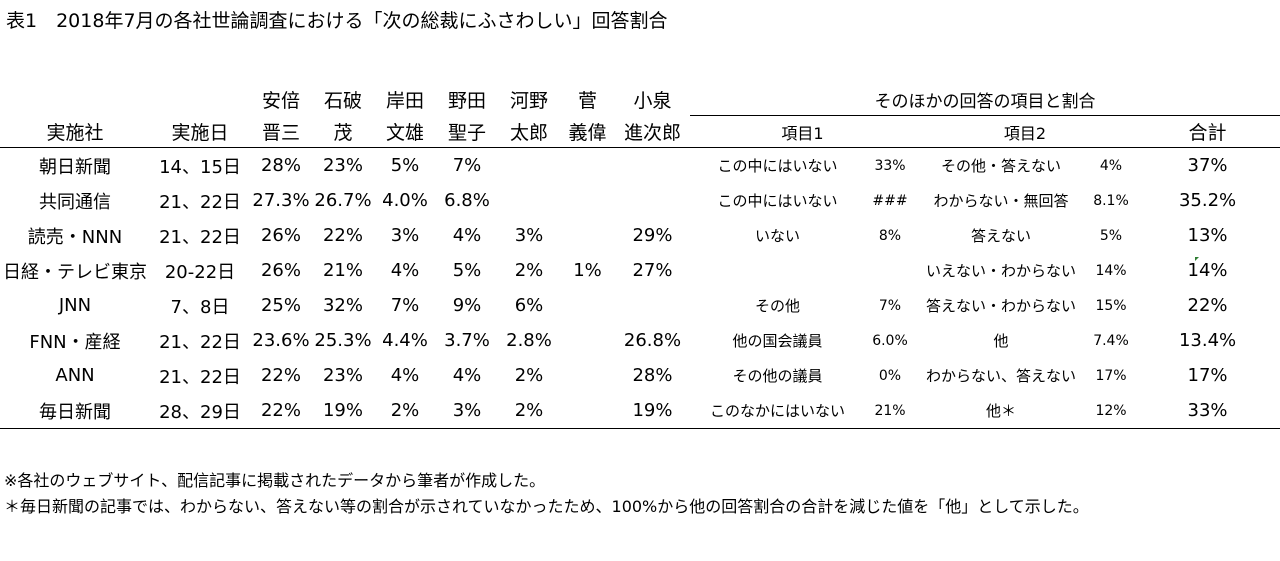  I want to click on total-value: 13.4%, so click(1207, 340).